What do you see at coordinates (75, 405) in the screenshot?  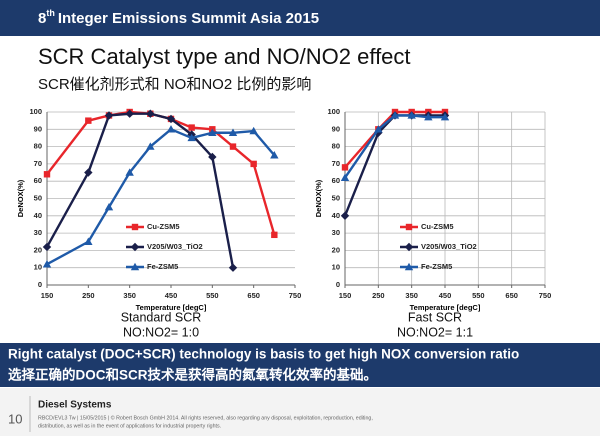 I see `footer-unit: Diesel Systems` at bounding box center [75, 405].